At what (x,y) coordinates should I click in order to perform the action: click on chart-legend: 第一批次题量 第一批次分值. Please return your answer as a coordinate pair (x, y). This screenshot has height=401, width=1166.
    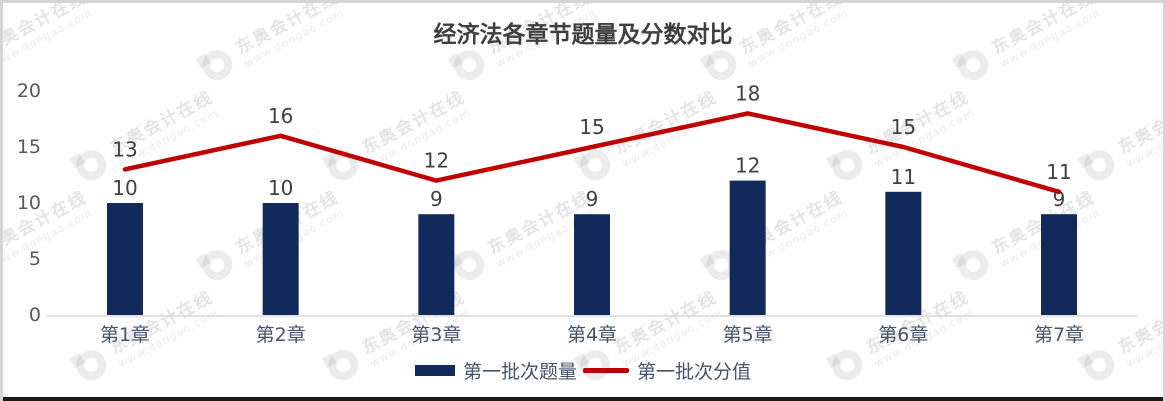
    Looking at the image, I should click on (583, 370).